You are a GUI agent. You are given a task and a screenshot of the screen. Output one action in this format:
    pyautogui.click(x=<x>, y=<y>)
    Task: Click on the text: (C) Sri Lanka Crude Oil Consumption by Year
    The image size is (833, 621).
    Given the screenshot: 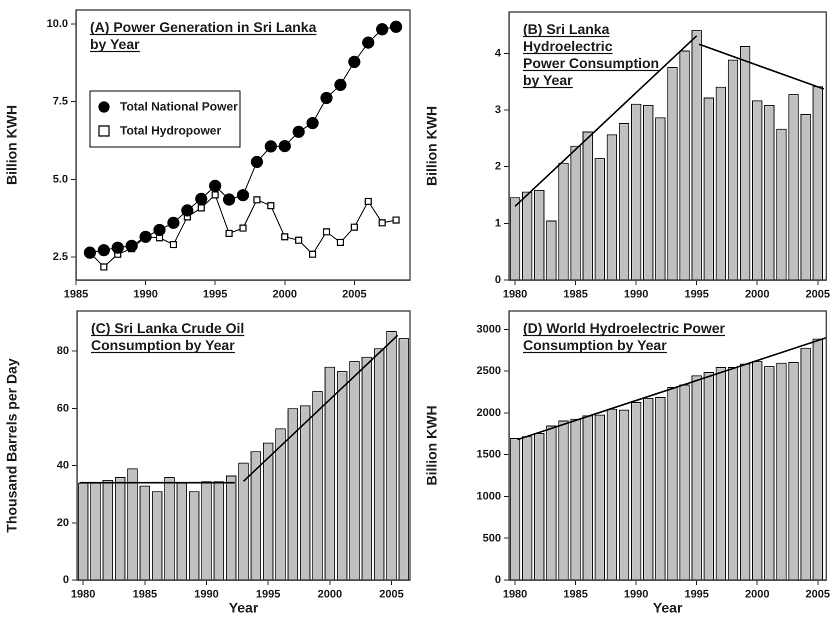 What is the action you would take?
    pyautogui.click(x=167, y=336)
    